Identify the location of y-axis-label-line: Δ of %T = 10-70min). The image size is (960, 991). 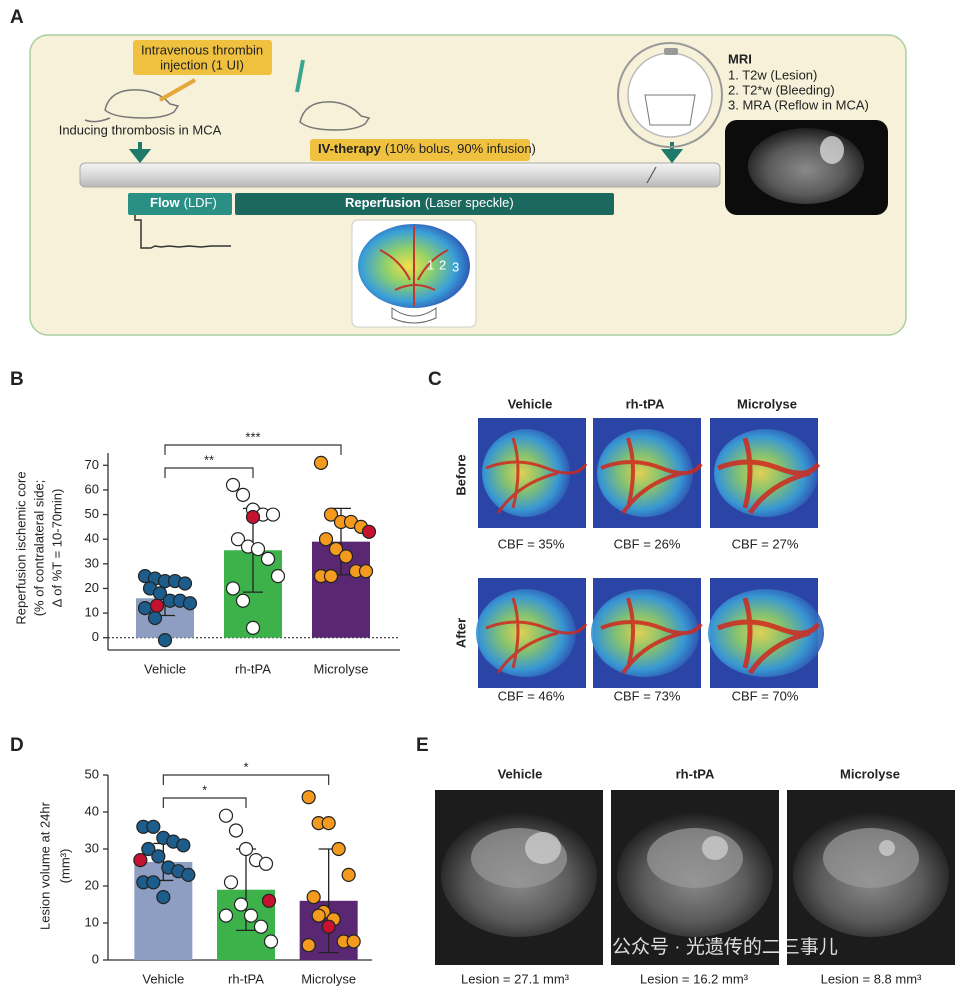
(56, 548).